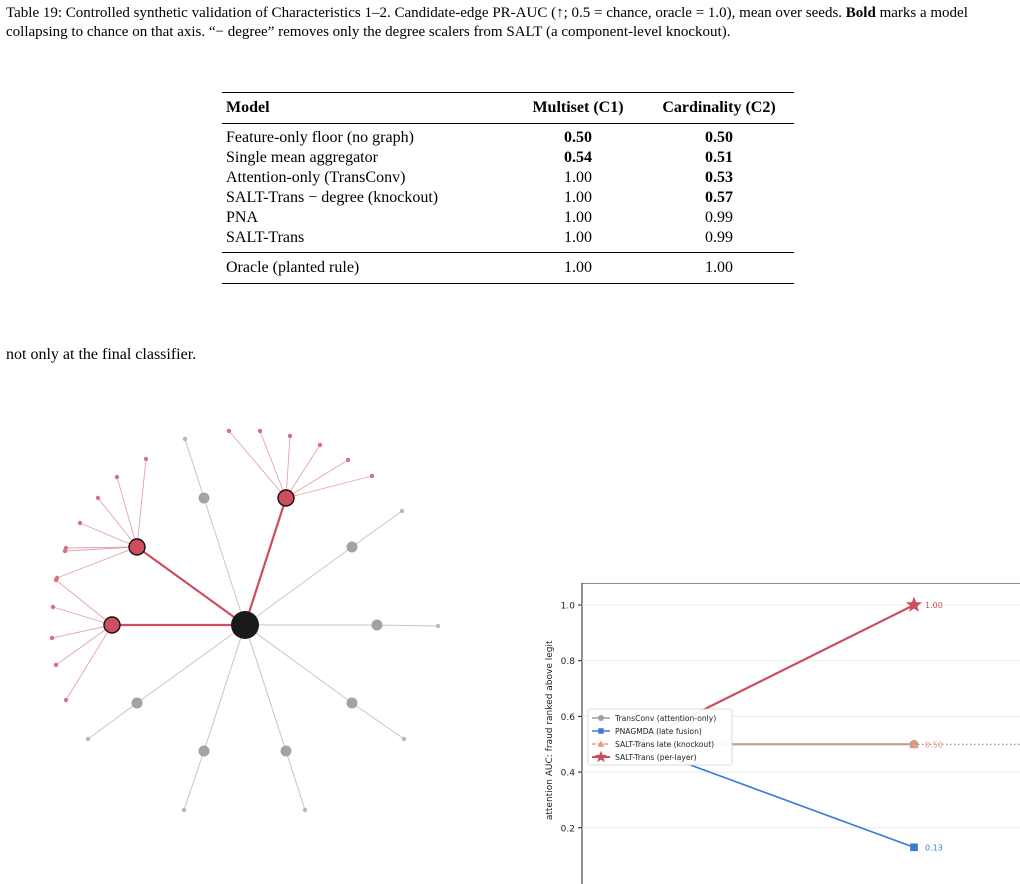 The width and height of the screenshot is (1020, 884). What do you see at coordinates (578, 157) in the screenshot?
I see `cell-c1: 0.54` at bounding box center [578, 157].